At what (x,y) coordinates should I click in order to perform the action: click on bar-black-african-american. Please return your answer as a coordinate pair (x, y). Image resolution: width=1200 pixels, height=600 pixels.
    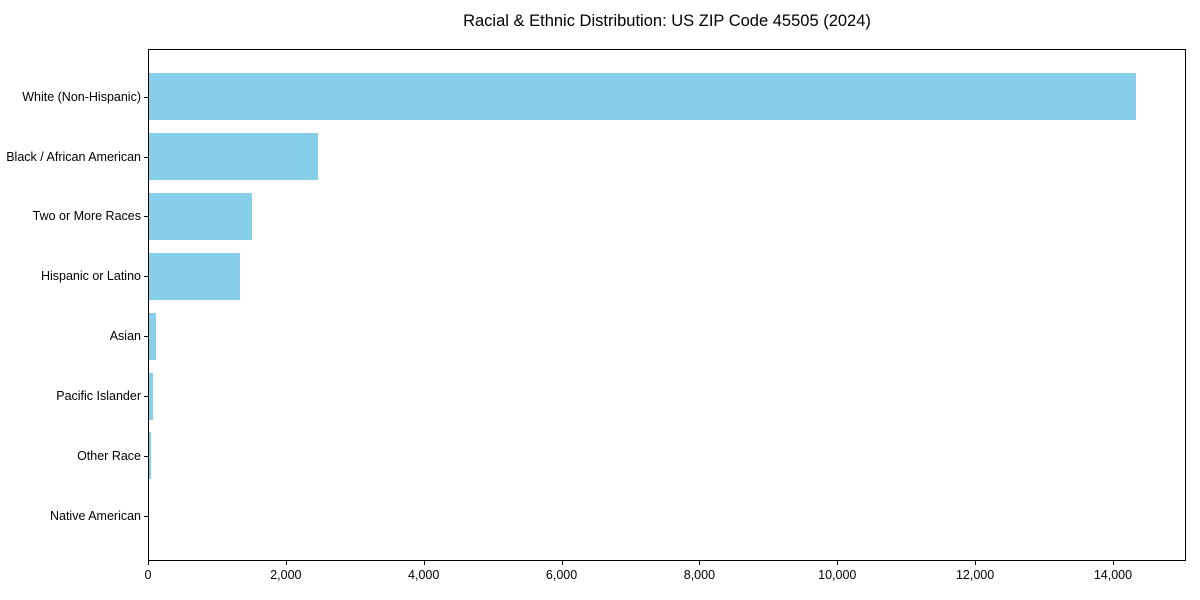
    Looking at the image, I should click on (233, 157).